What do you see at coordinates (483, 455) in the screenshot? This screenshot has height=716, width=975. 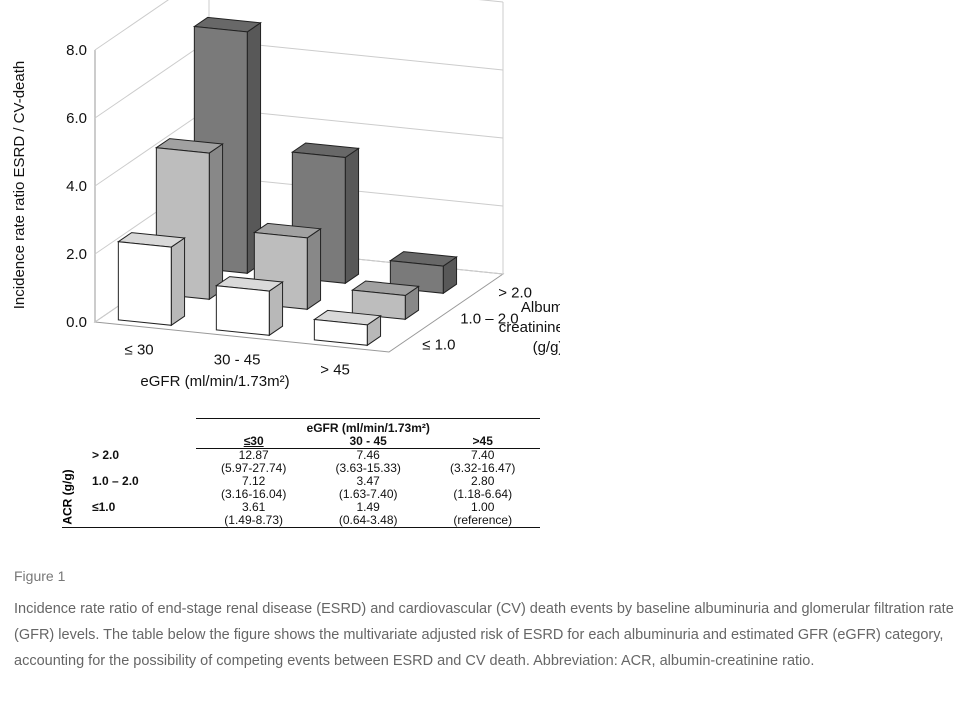 I see `cell: 7.40` at bounding box center [483, 455].